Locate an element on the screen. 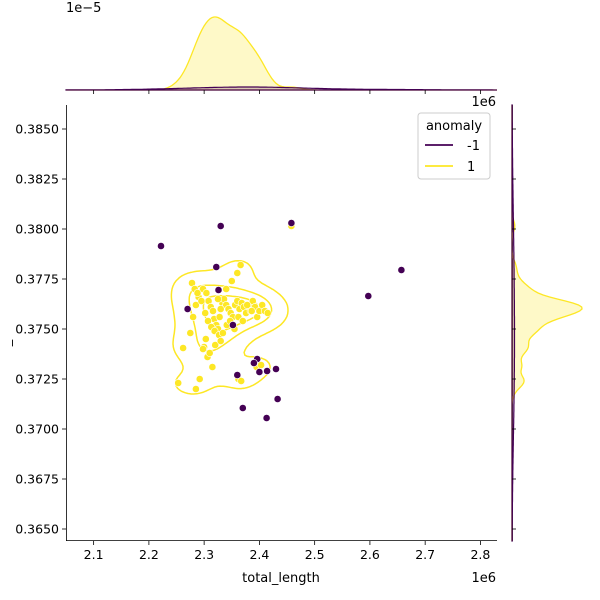 This screenshot has width=600, height=600. y-tick-label: 0.3850 is located at coordinates (37, 129).